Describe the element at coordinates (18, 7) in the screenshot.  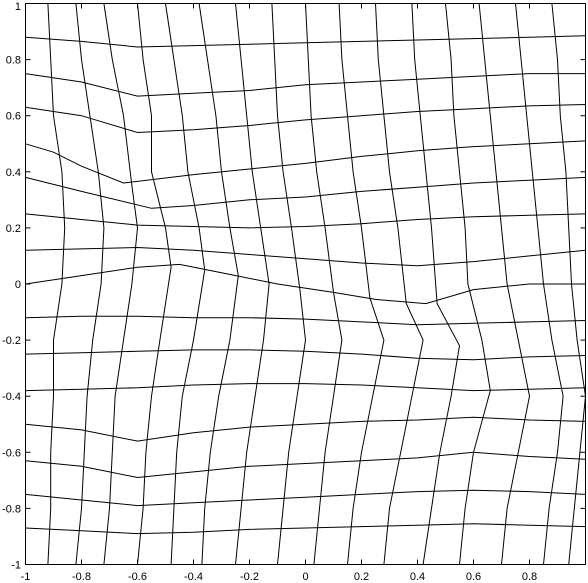
I see `y-tick-label: 1` at that location.